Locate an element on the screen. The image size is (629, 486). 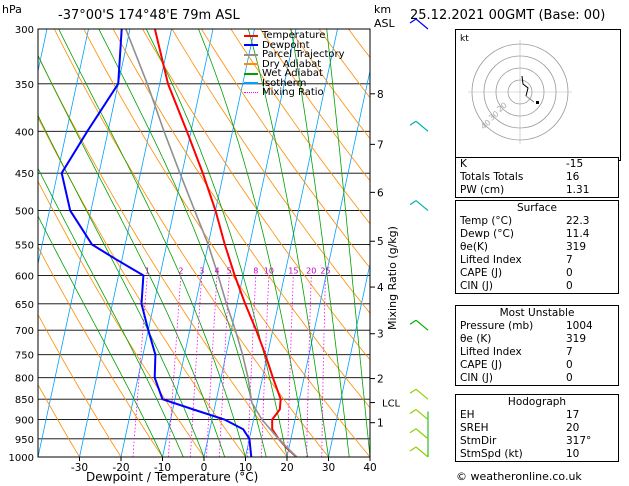
mixing-ratio-axis-label: Mixing Ratio (g/kg) is located at coordinates (392, 278).